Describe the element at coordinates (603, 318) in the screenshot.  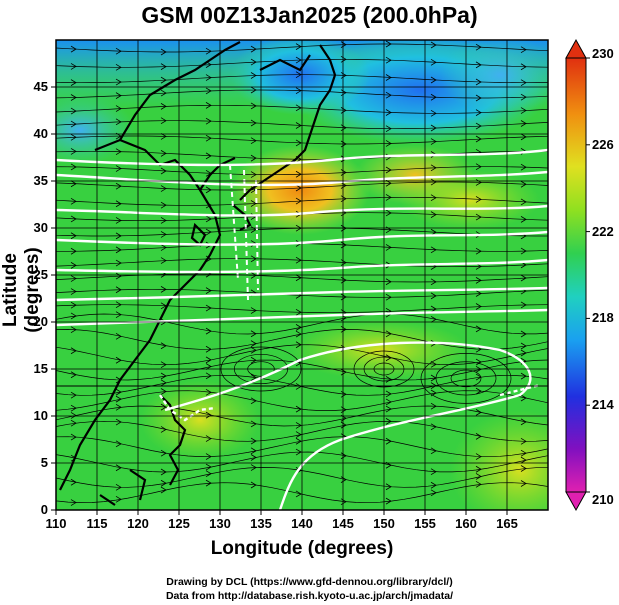
I see `colorbar-tick-label: 218` at that location.